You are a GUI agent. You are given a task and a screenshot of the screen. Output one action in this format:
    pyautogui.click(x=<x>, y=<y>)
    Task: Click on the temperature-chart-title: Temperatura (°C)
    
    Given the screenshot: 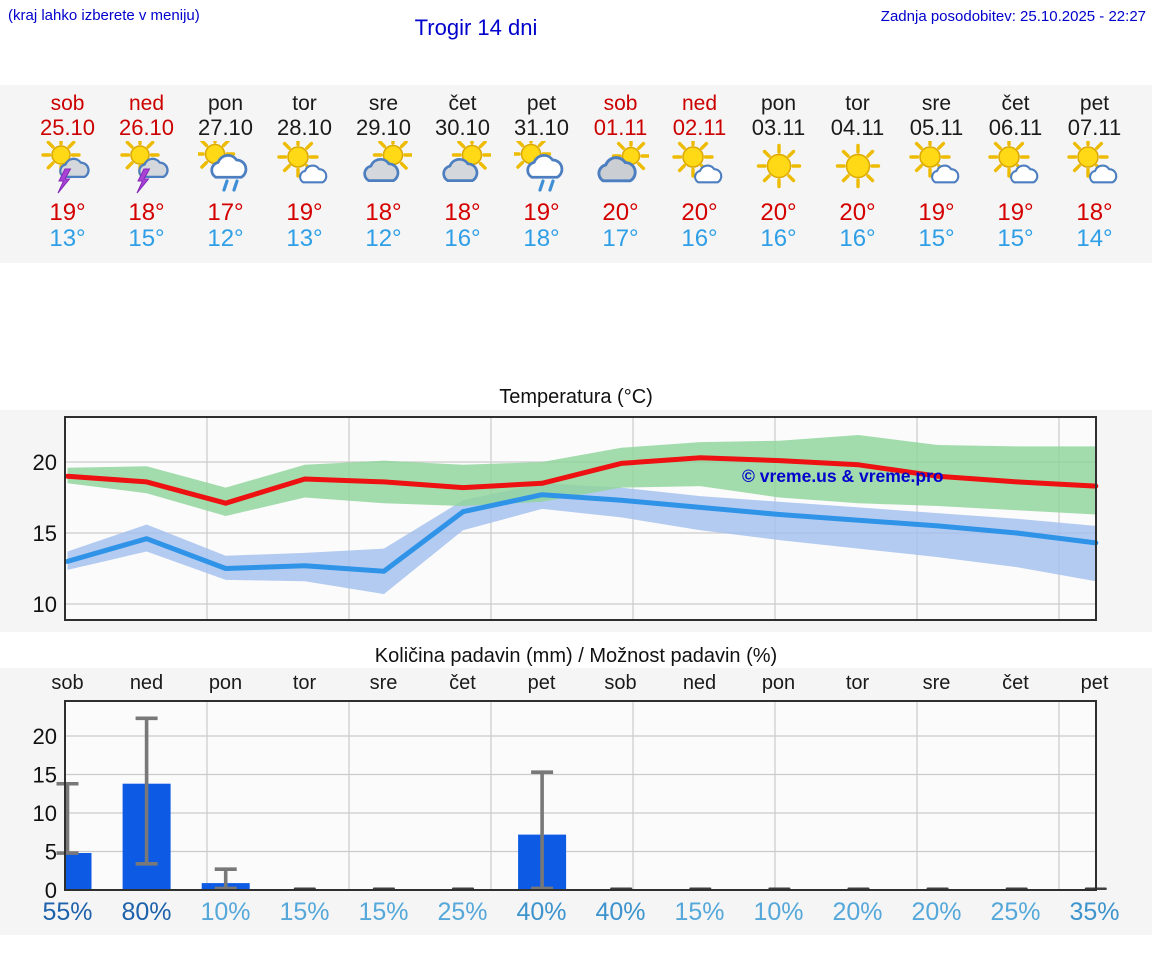 What is the action you would take?
    pyautogui.click(x=576, y=397)
    